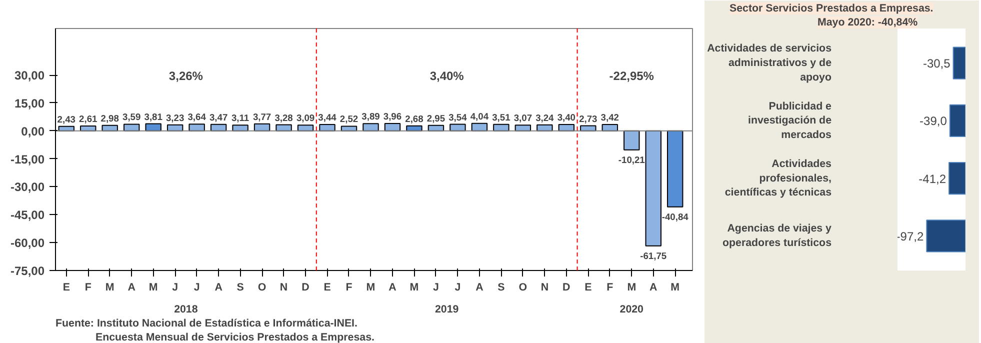 This screenshot has height=343, width=981. Describe the element at coordinates (631, 159) in the screenshot. I see `data-label: -10,21` at that location.